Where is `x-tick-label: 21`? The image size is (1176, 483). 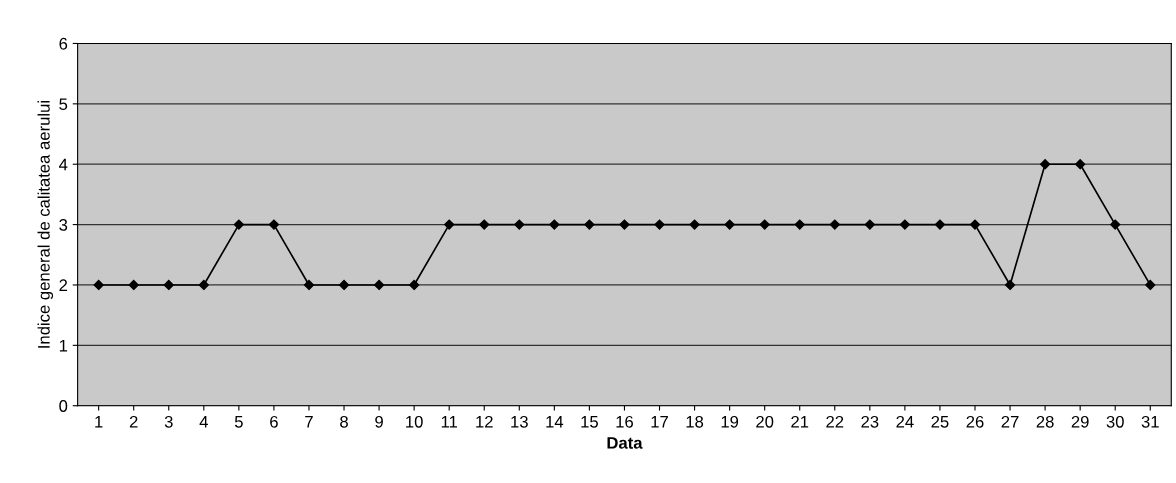
x-tick-label: 21 is located at coordinates (800, 421).